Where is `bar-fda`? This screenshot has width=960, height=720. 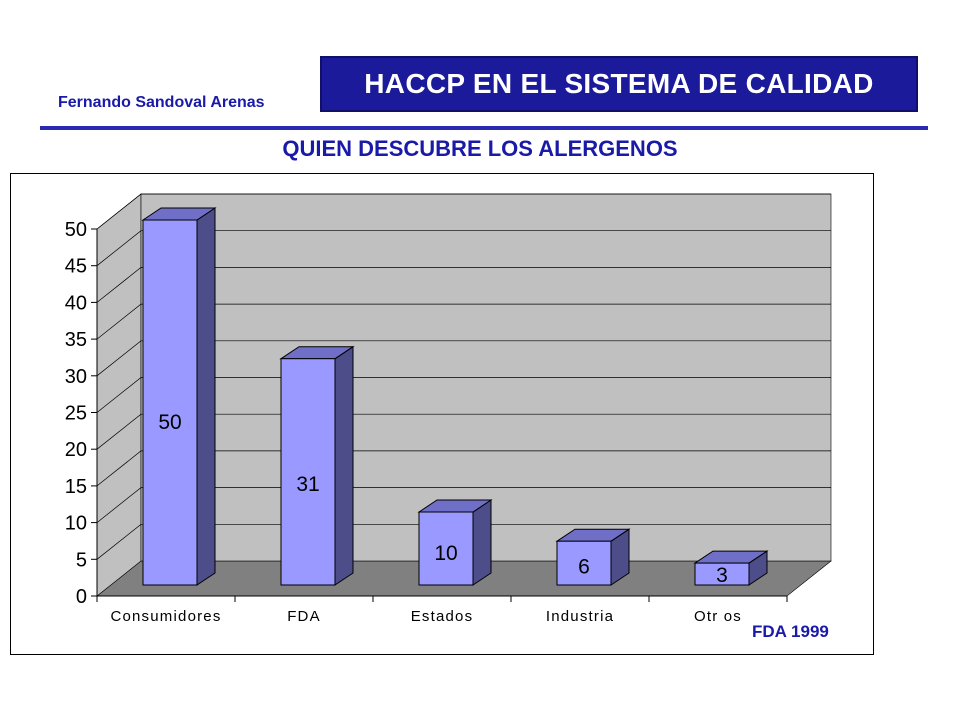 bar-fda is located at coordinates (308, 472).